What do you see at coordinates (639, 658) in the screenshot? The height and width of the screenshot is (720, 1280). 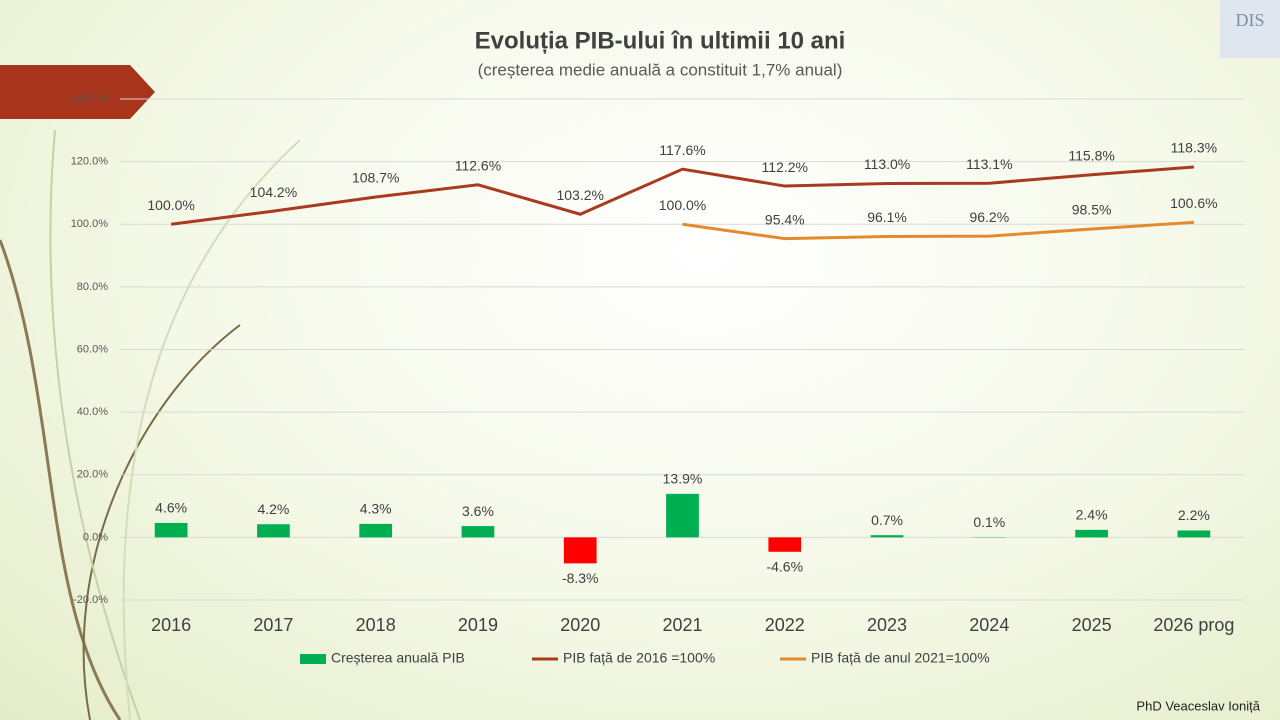 I see `legend-label: PIB față de 2016 =100%` at bounding box center [639, 658].